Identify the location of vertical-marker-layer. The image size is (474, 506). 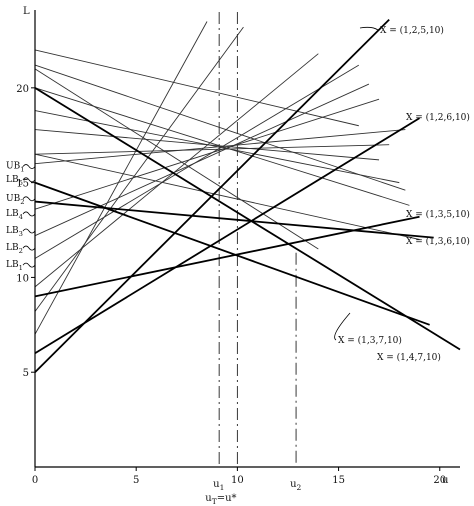
(257, 239).